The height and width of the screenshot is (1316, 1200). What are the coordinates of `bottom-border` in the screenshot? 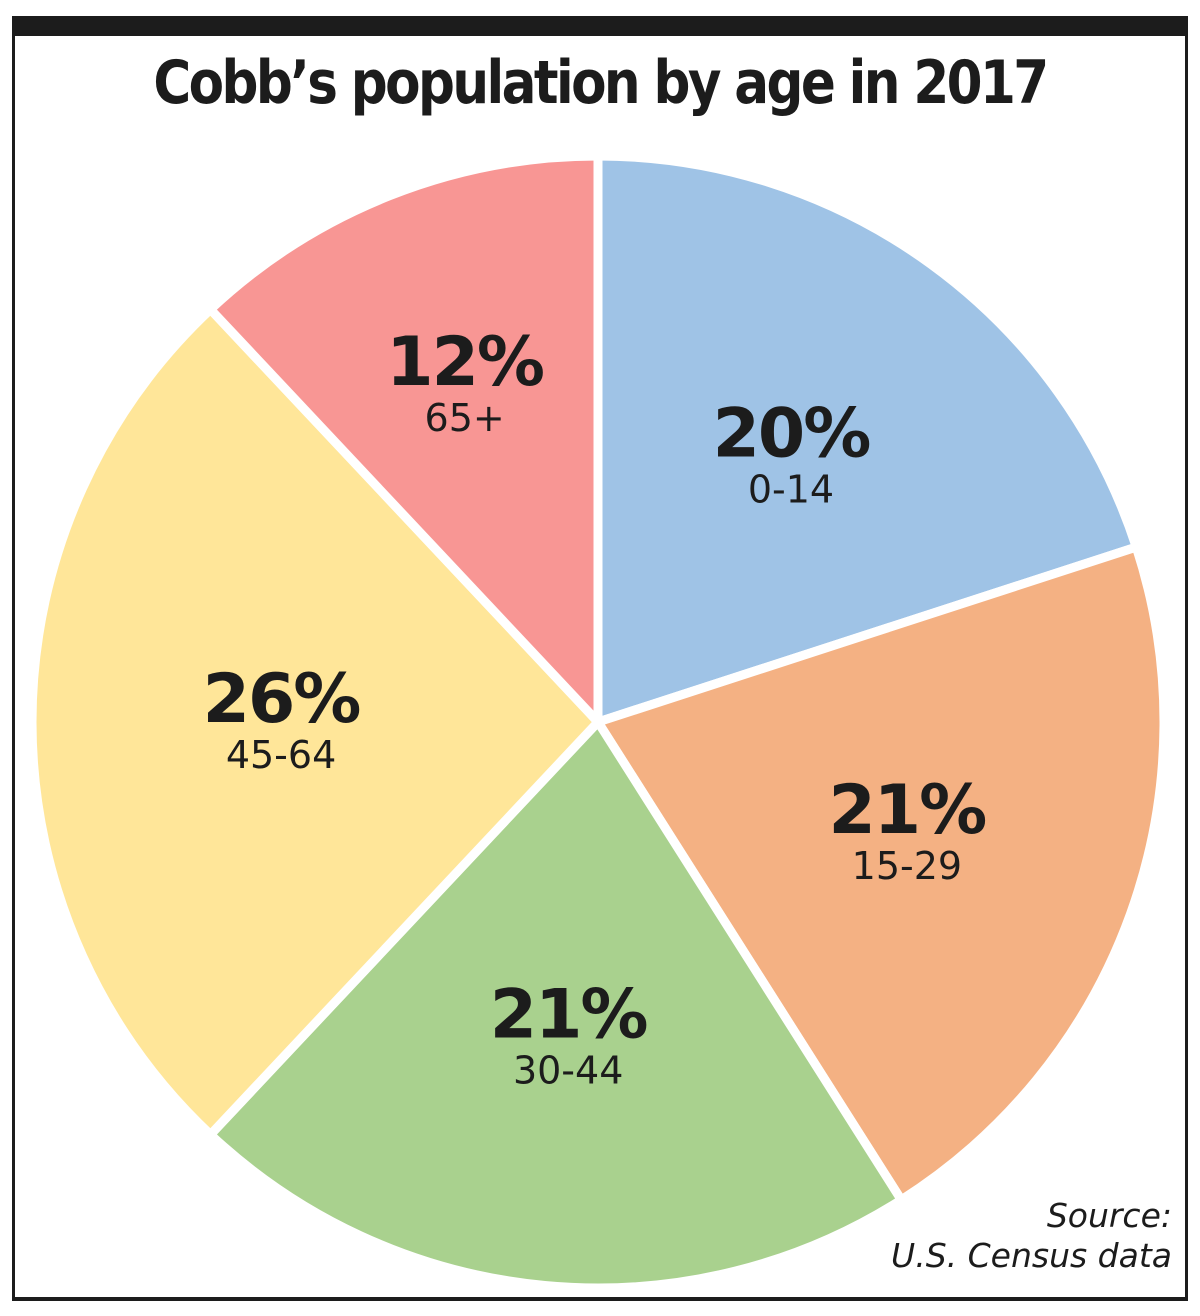 It's located at (600, 1299).